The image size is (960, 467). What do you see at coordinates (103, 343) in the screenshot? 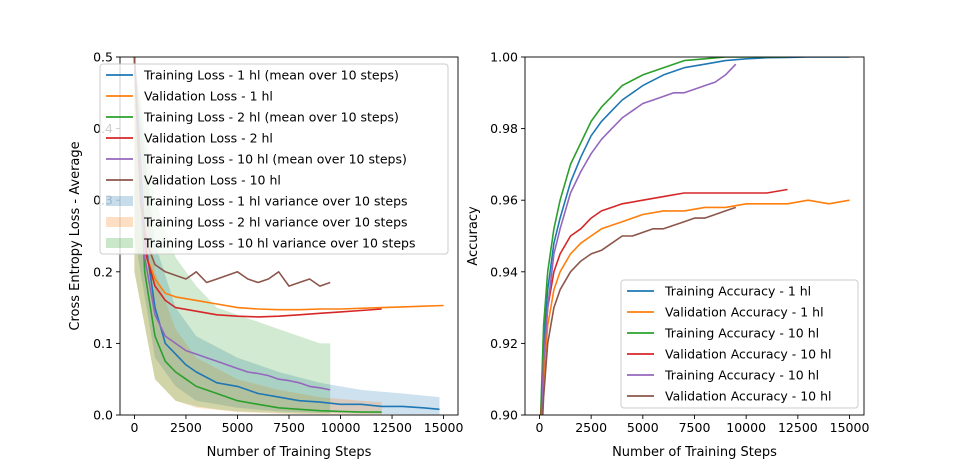
I see `y-tick-label-1: 0.1` at bounding box center [103, 343].